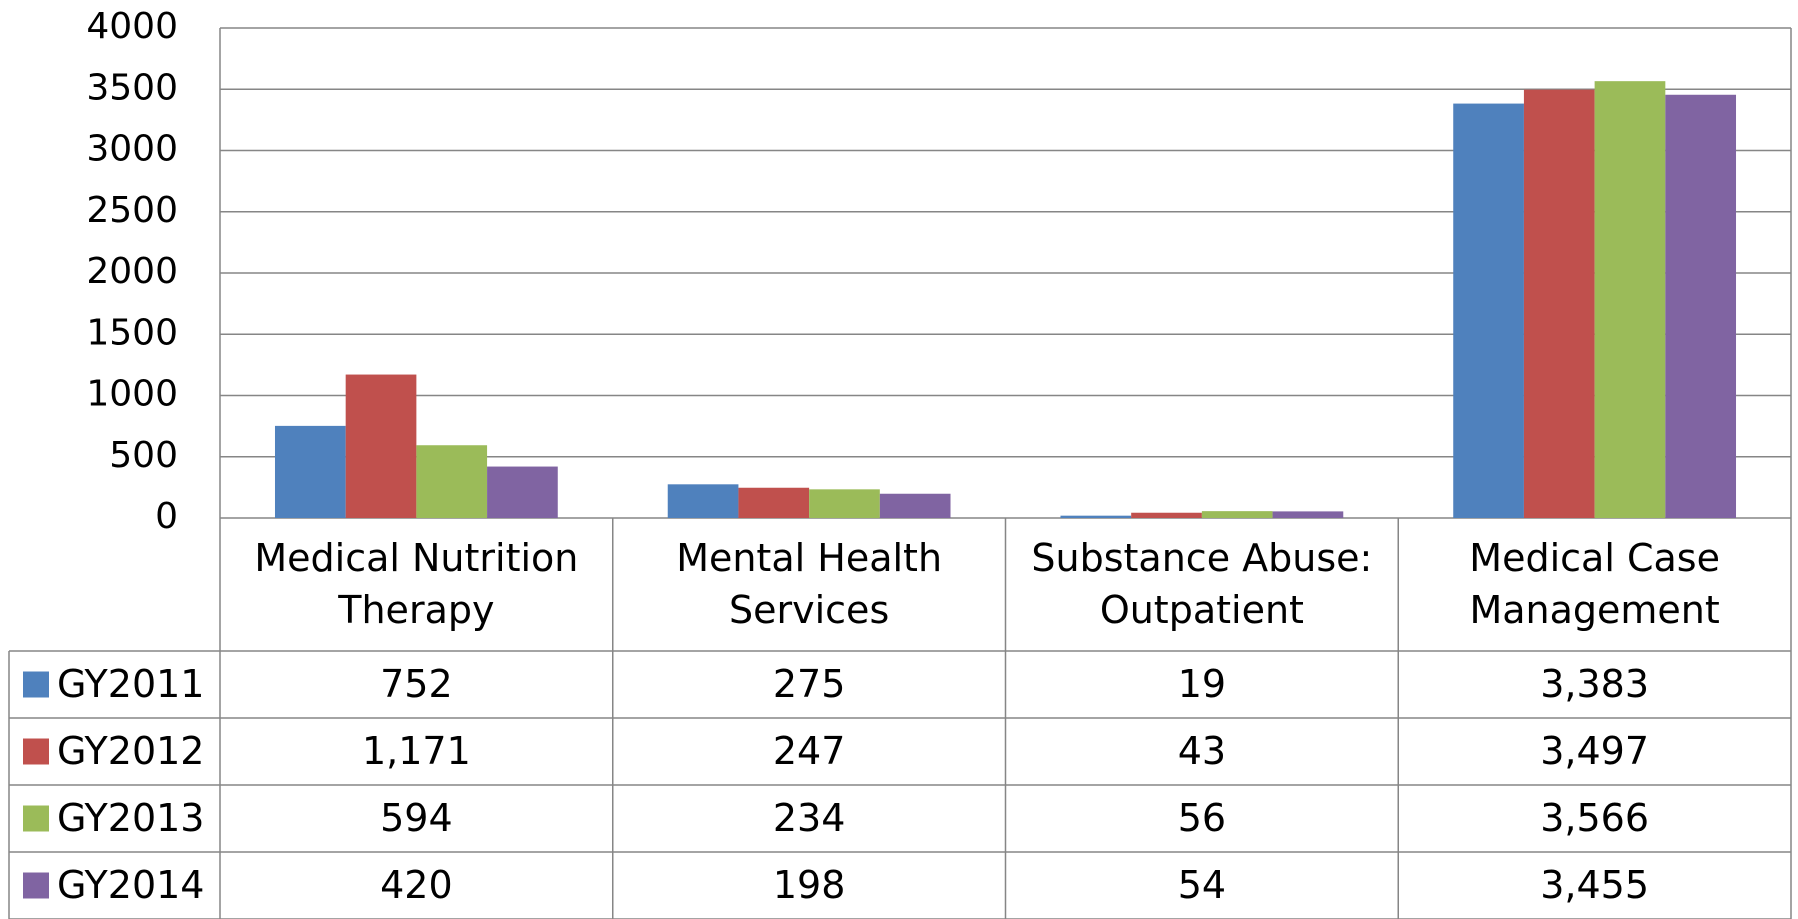 The width and height of the screenshot is (1798, 919). What do you see at coordinates (132, 394) in the screenshot?
I see `y-tick-label: 1000` at bounding box center [132, 394].